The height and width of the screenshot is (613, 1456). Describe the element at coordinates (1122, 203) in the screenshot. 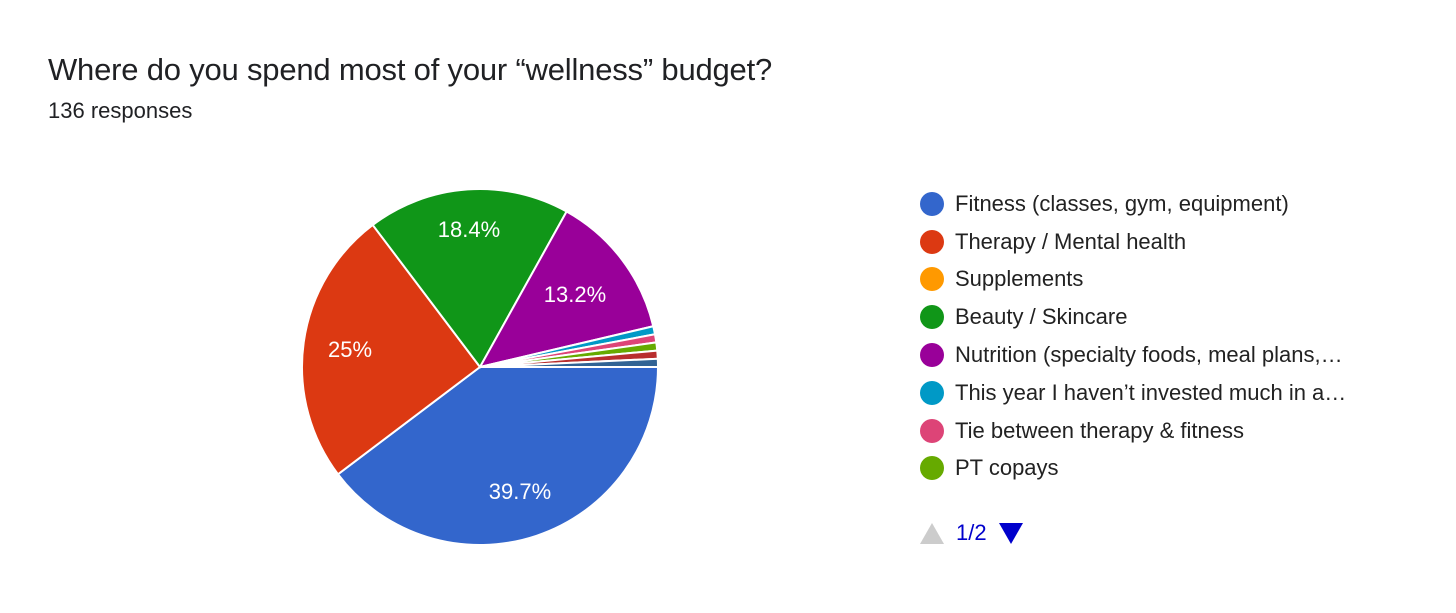

I see `legend-label: Fitness (classes, gym, equipment)` at that location.